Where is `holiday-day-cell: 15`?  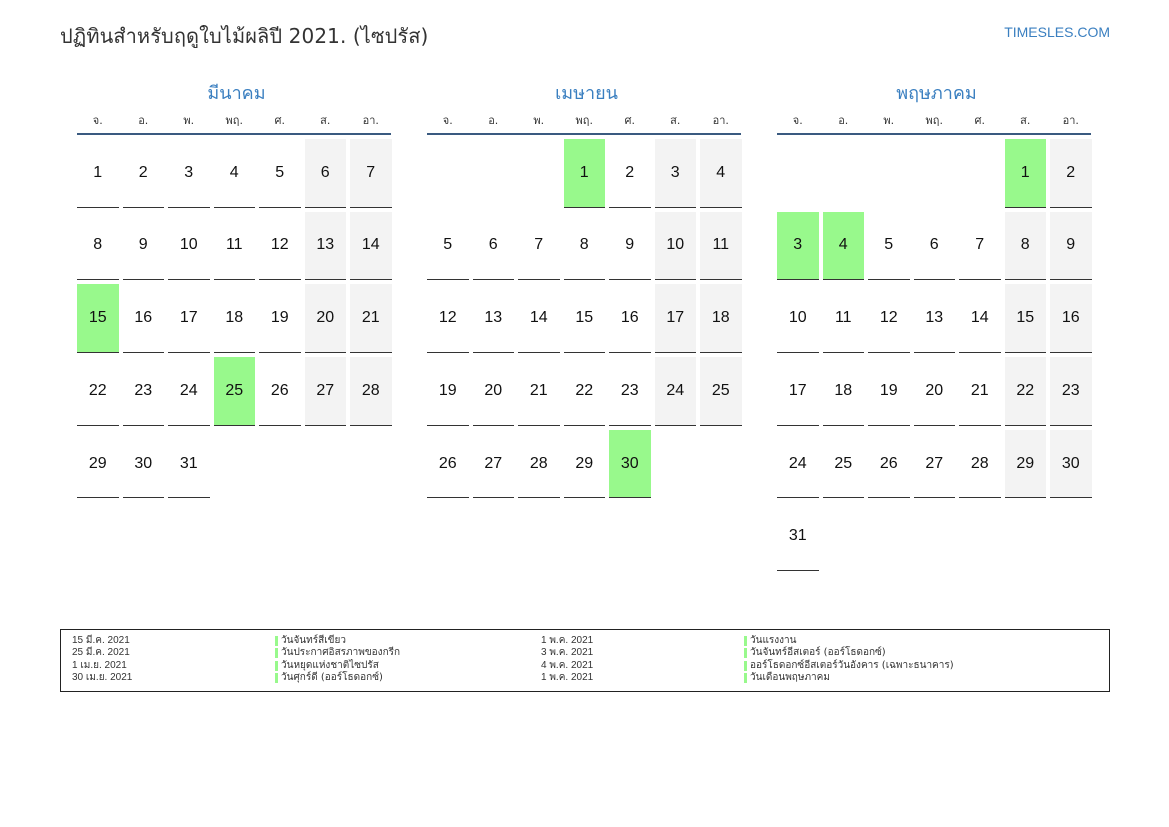 holiday-day-cell: 15 is located at coordinates (98, 318).